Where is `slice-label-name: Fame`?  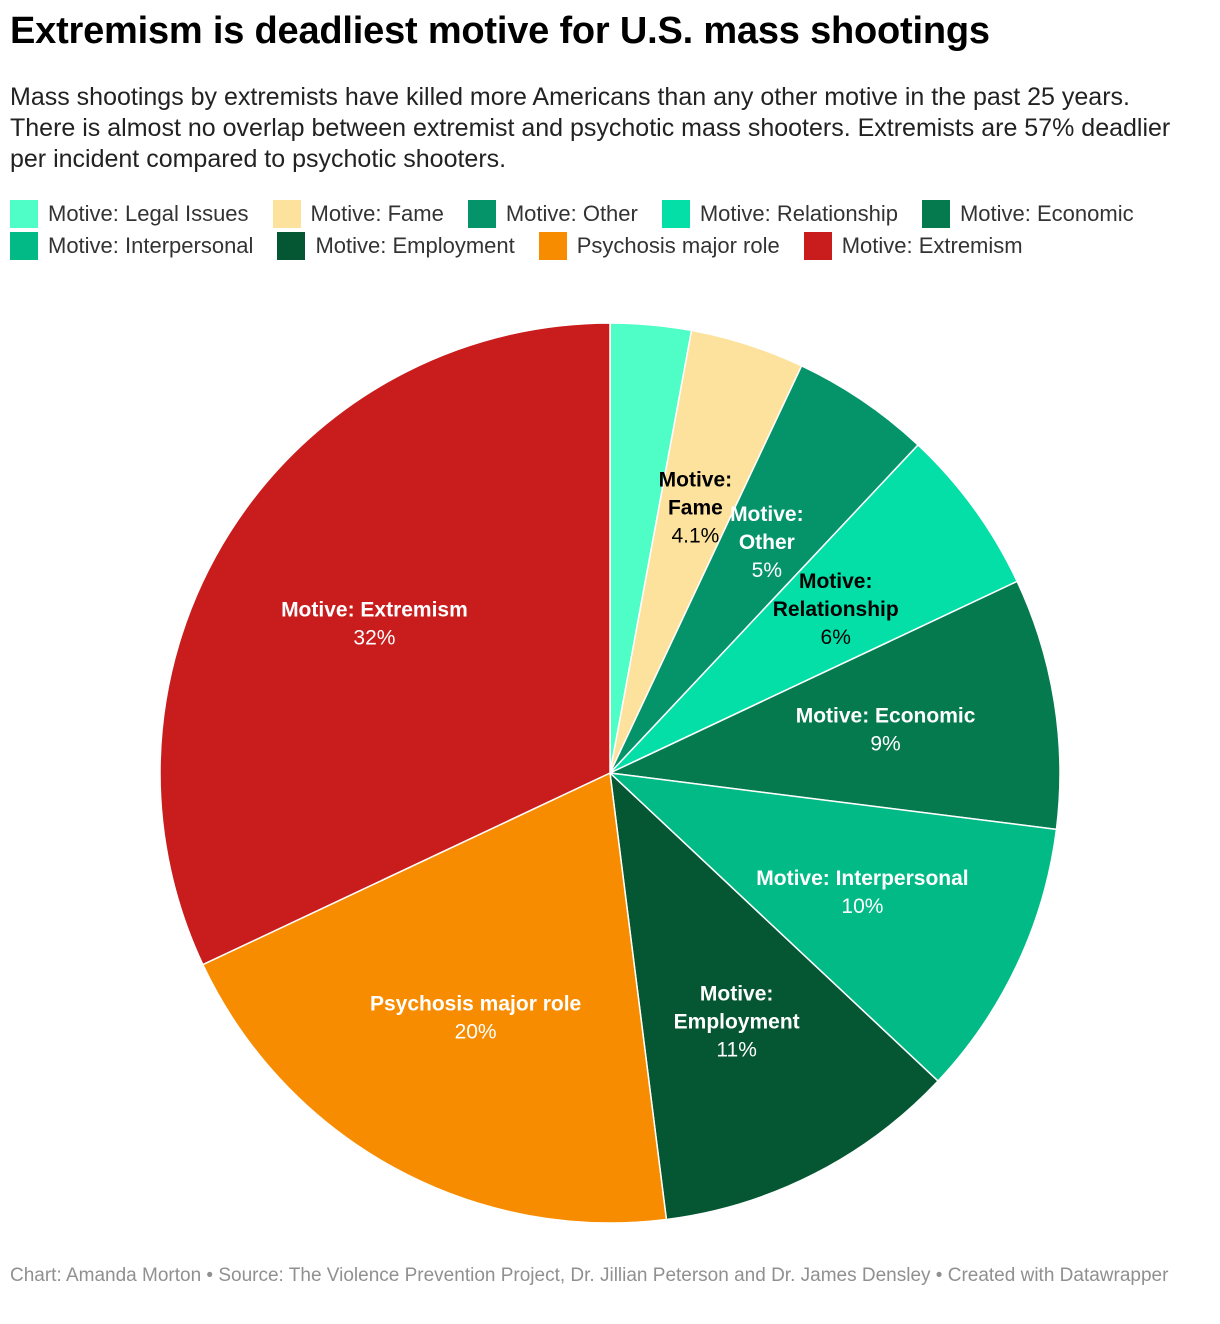 slice-label-name: Fame is located at coordinates (695, 507).